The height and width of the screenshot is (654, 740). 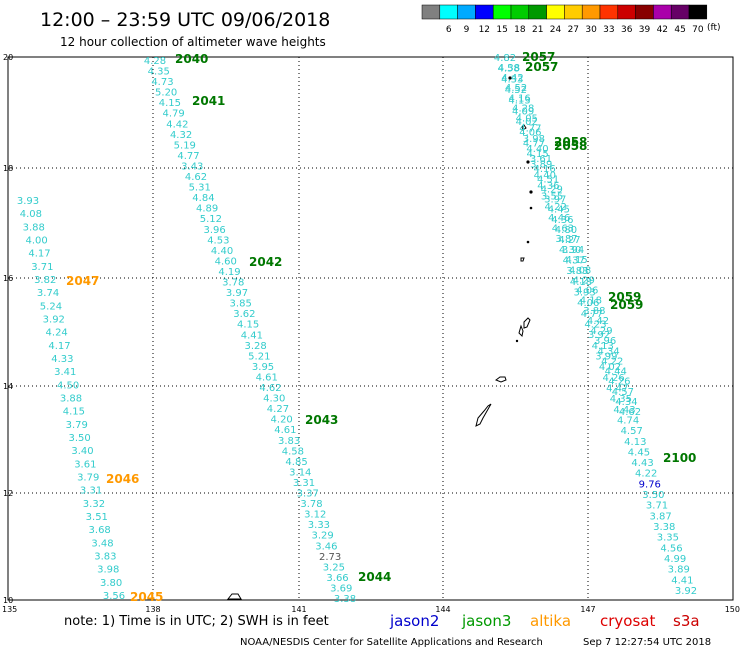 What do you see at coordinates (267, 377) in the screenshot?
I see `wave-height-value: 4.61` at bounding box center [267, 377].